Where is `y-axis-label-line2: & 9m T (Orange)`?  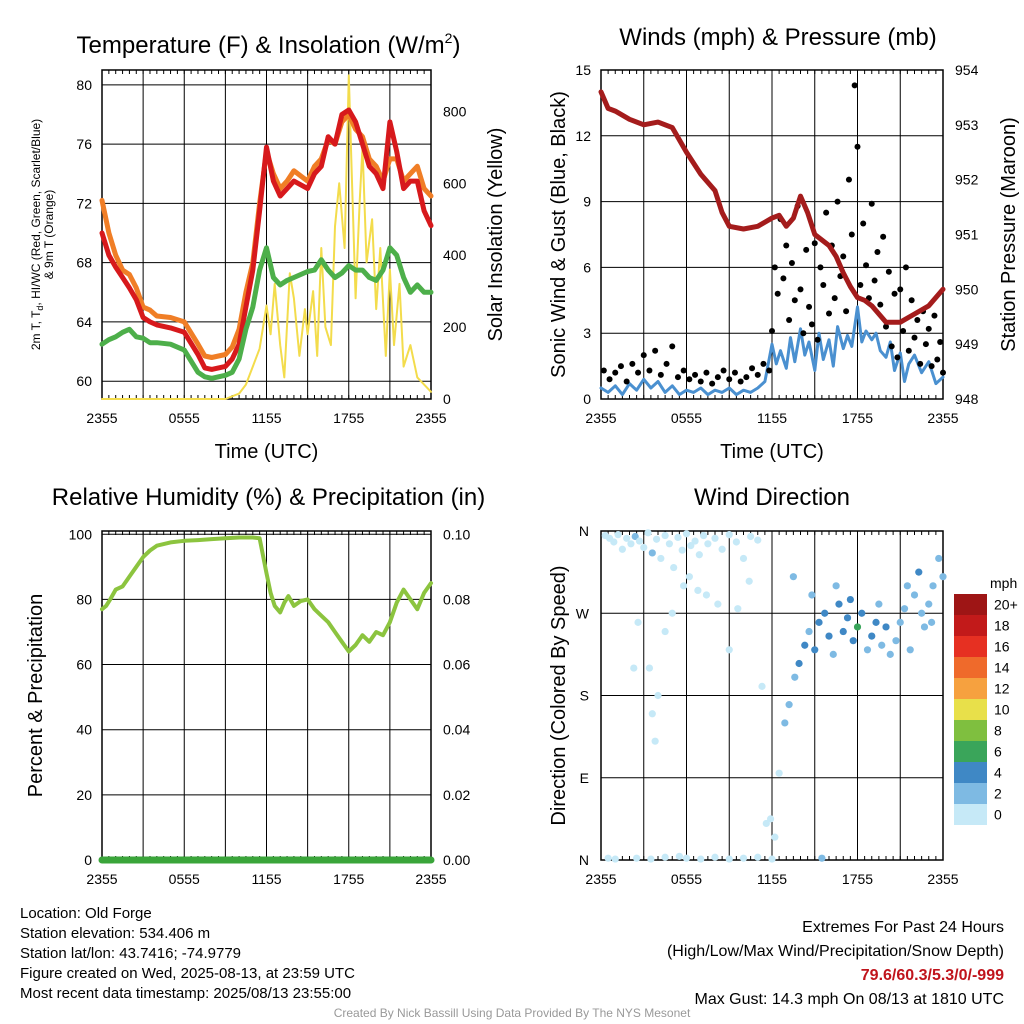
y-axis-label-line2: & 9m T (Orange) is located at coordinates (49, 235).